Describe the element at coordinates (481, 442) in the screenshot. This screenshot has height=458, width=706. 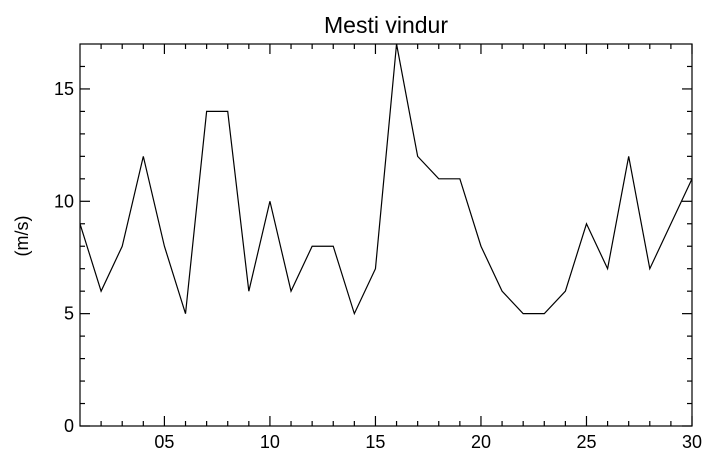
I see `x-tick-label: 20` at that location.